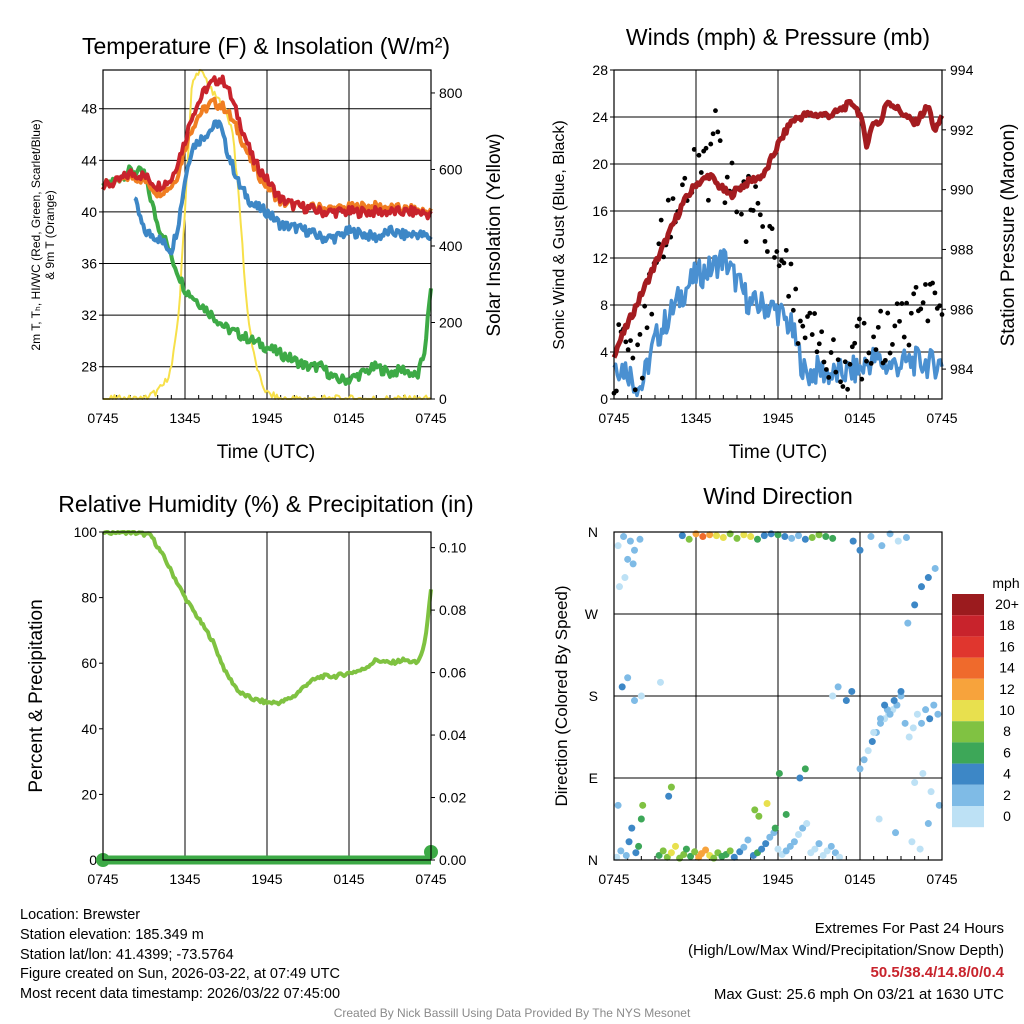 The width and height of the screenshot is (1024, 1024). I want to click on temperature-title: Temperature (F) & Insolation (W/m²), so click(266, 46).